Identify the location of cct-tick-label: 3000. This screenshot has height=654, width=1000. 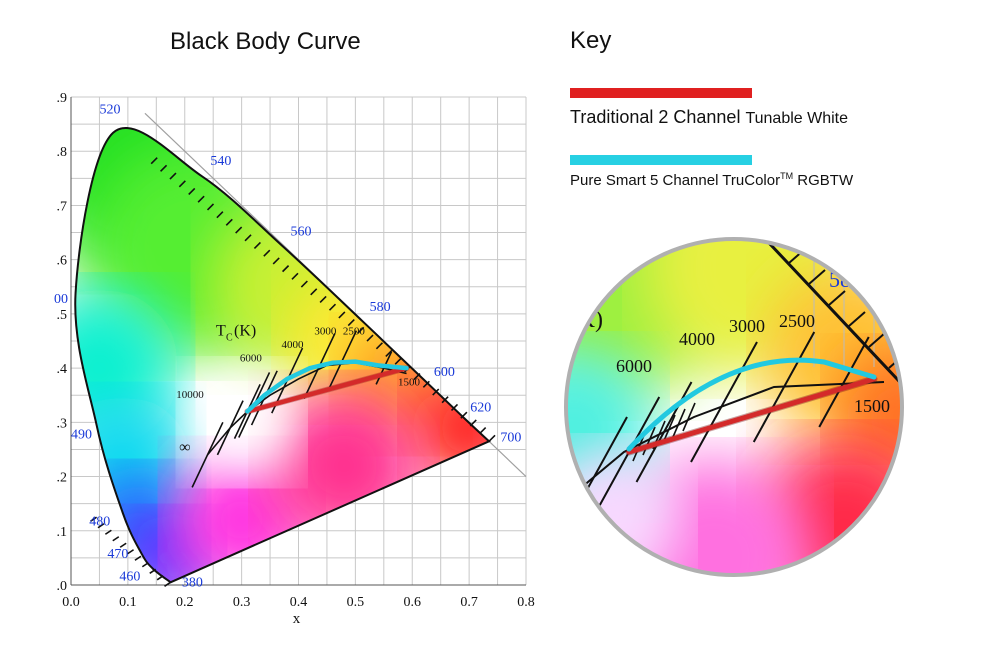
(325, 331).